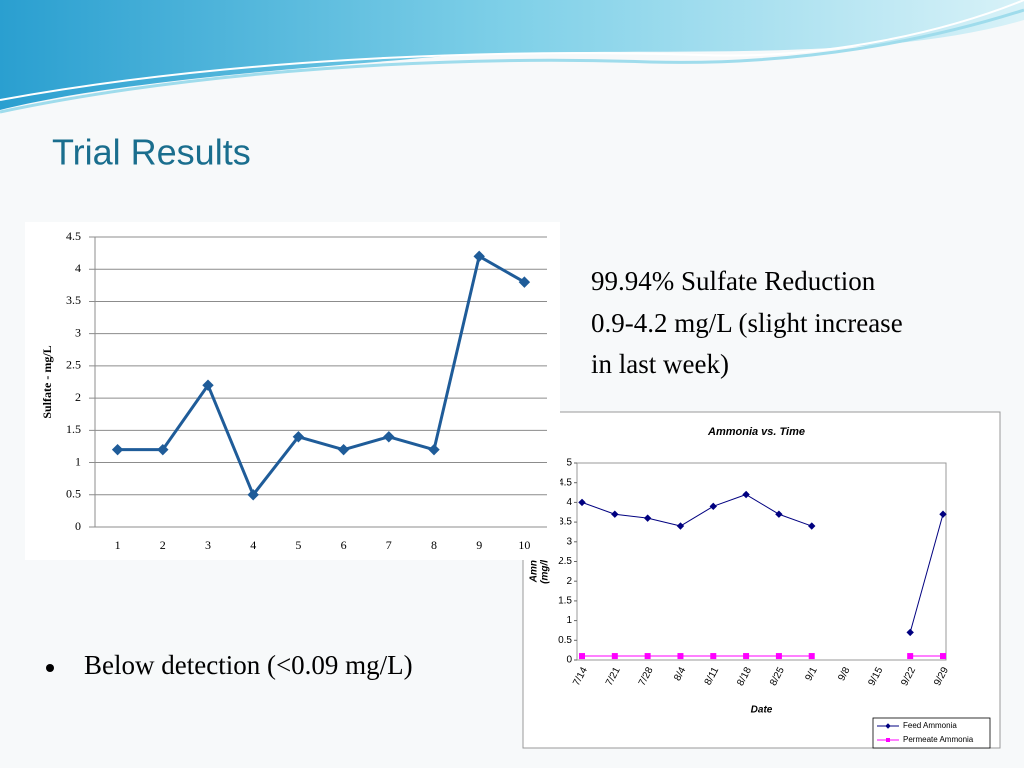 The height and width of the screenshot is (768, 1024). Describe the element at coordinates (434, 545) in the screenshot. I see `x-tick-label: 8` at that location.